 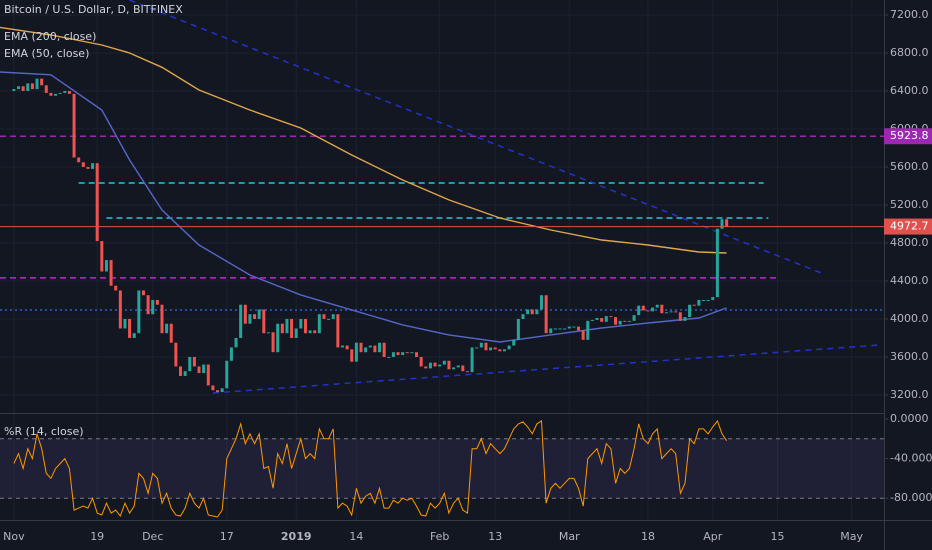 I want to click on ema-legend: EMA (200, close), so click(x=50, y=36).